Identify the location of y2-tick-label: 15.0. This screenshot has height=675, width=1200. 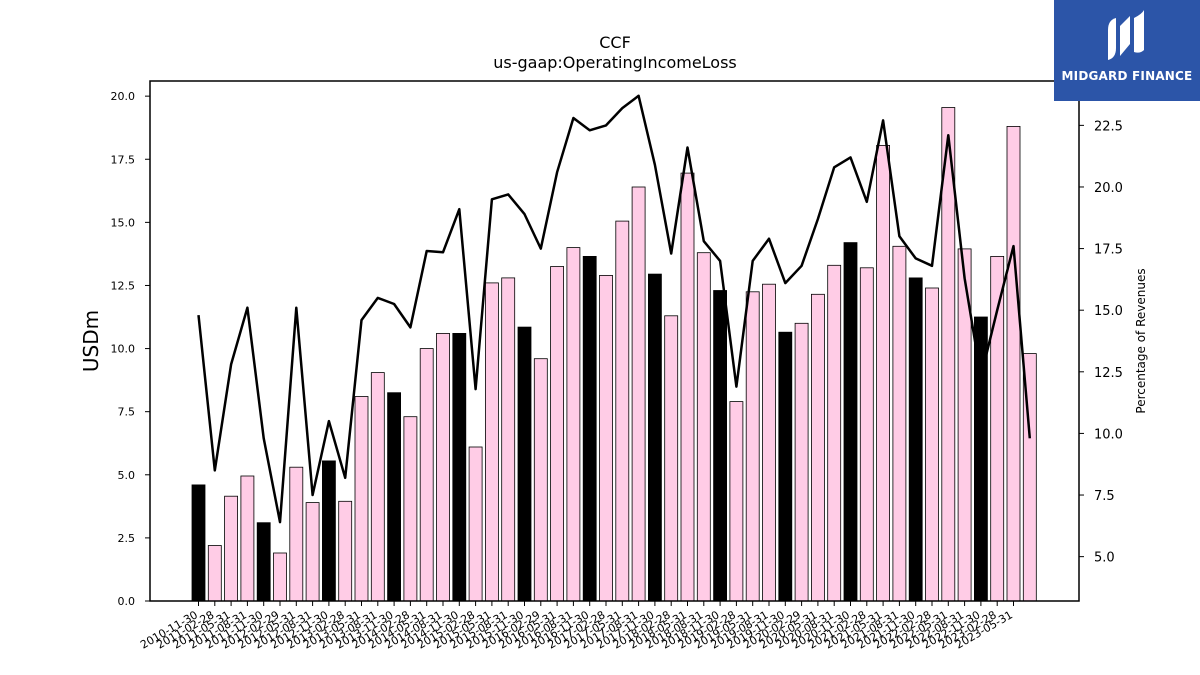
(1108, 311).